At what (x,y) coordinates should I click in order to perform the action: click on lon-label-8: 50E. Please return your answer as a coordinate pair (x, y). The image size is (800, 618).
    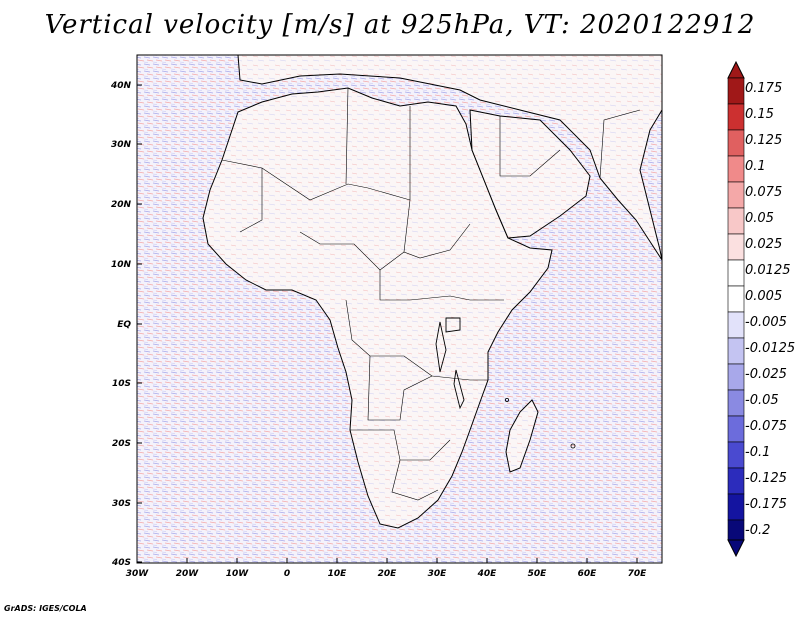
    Looking at the image, I should click on (538, 574).